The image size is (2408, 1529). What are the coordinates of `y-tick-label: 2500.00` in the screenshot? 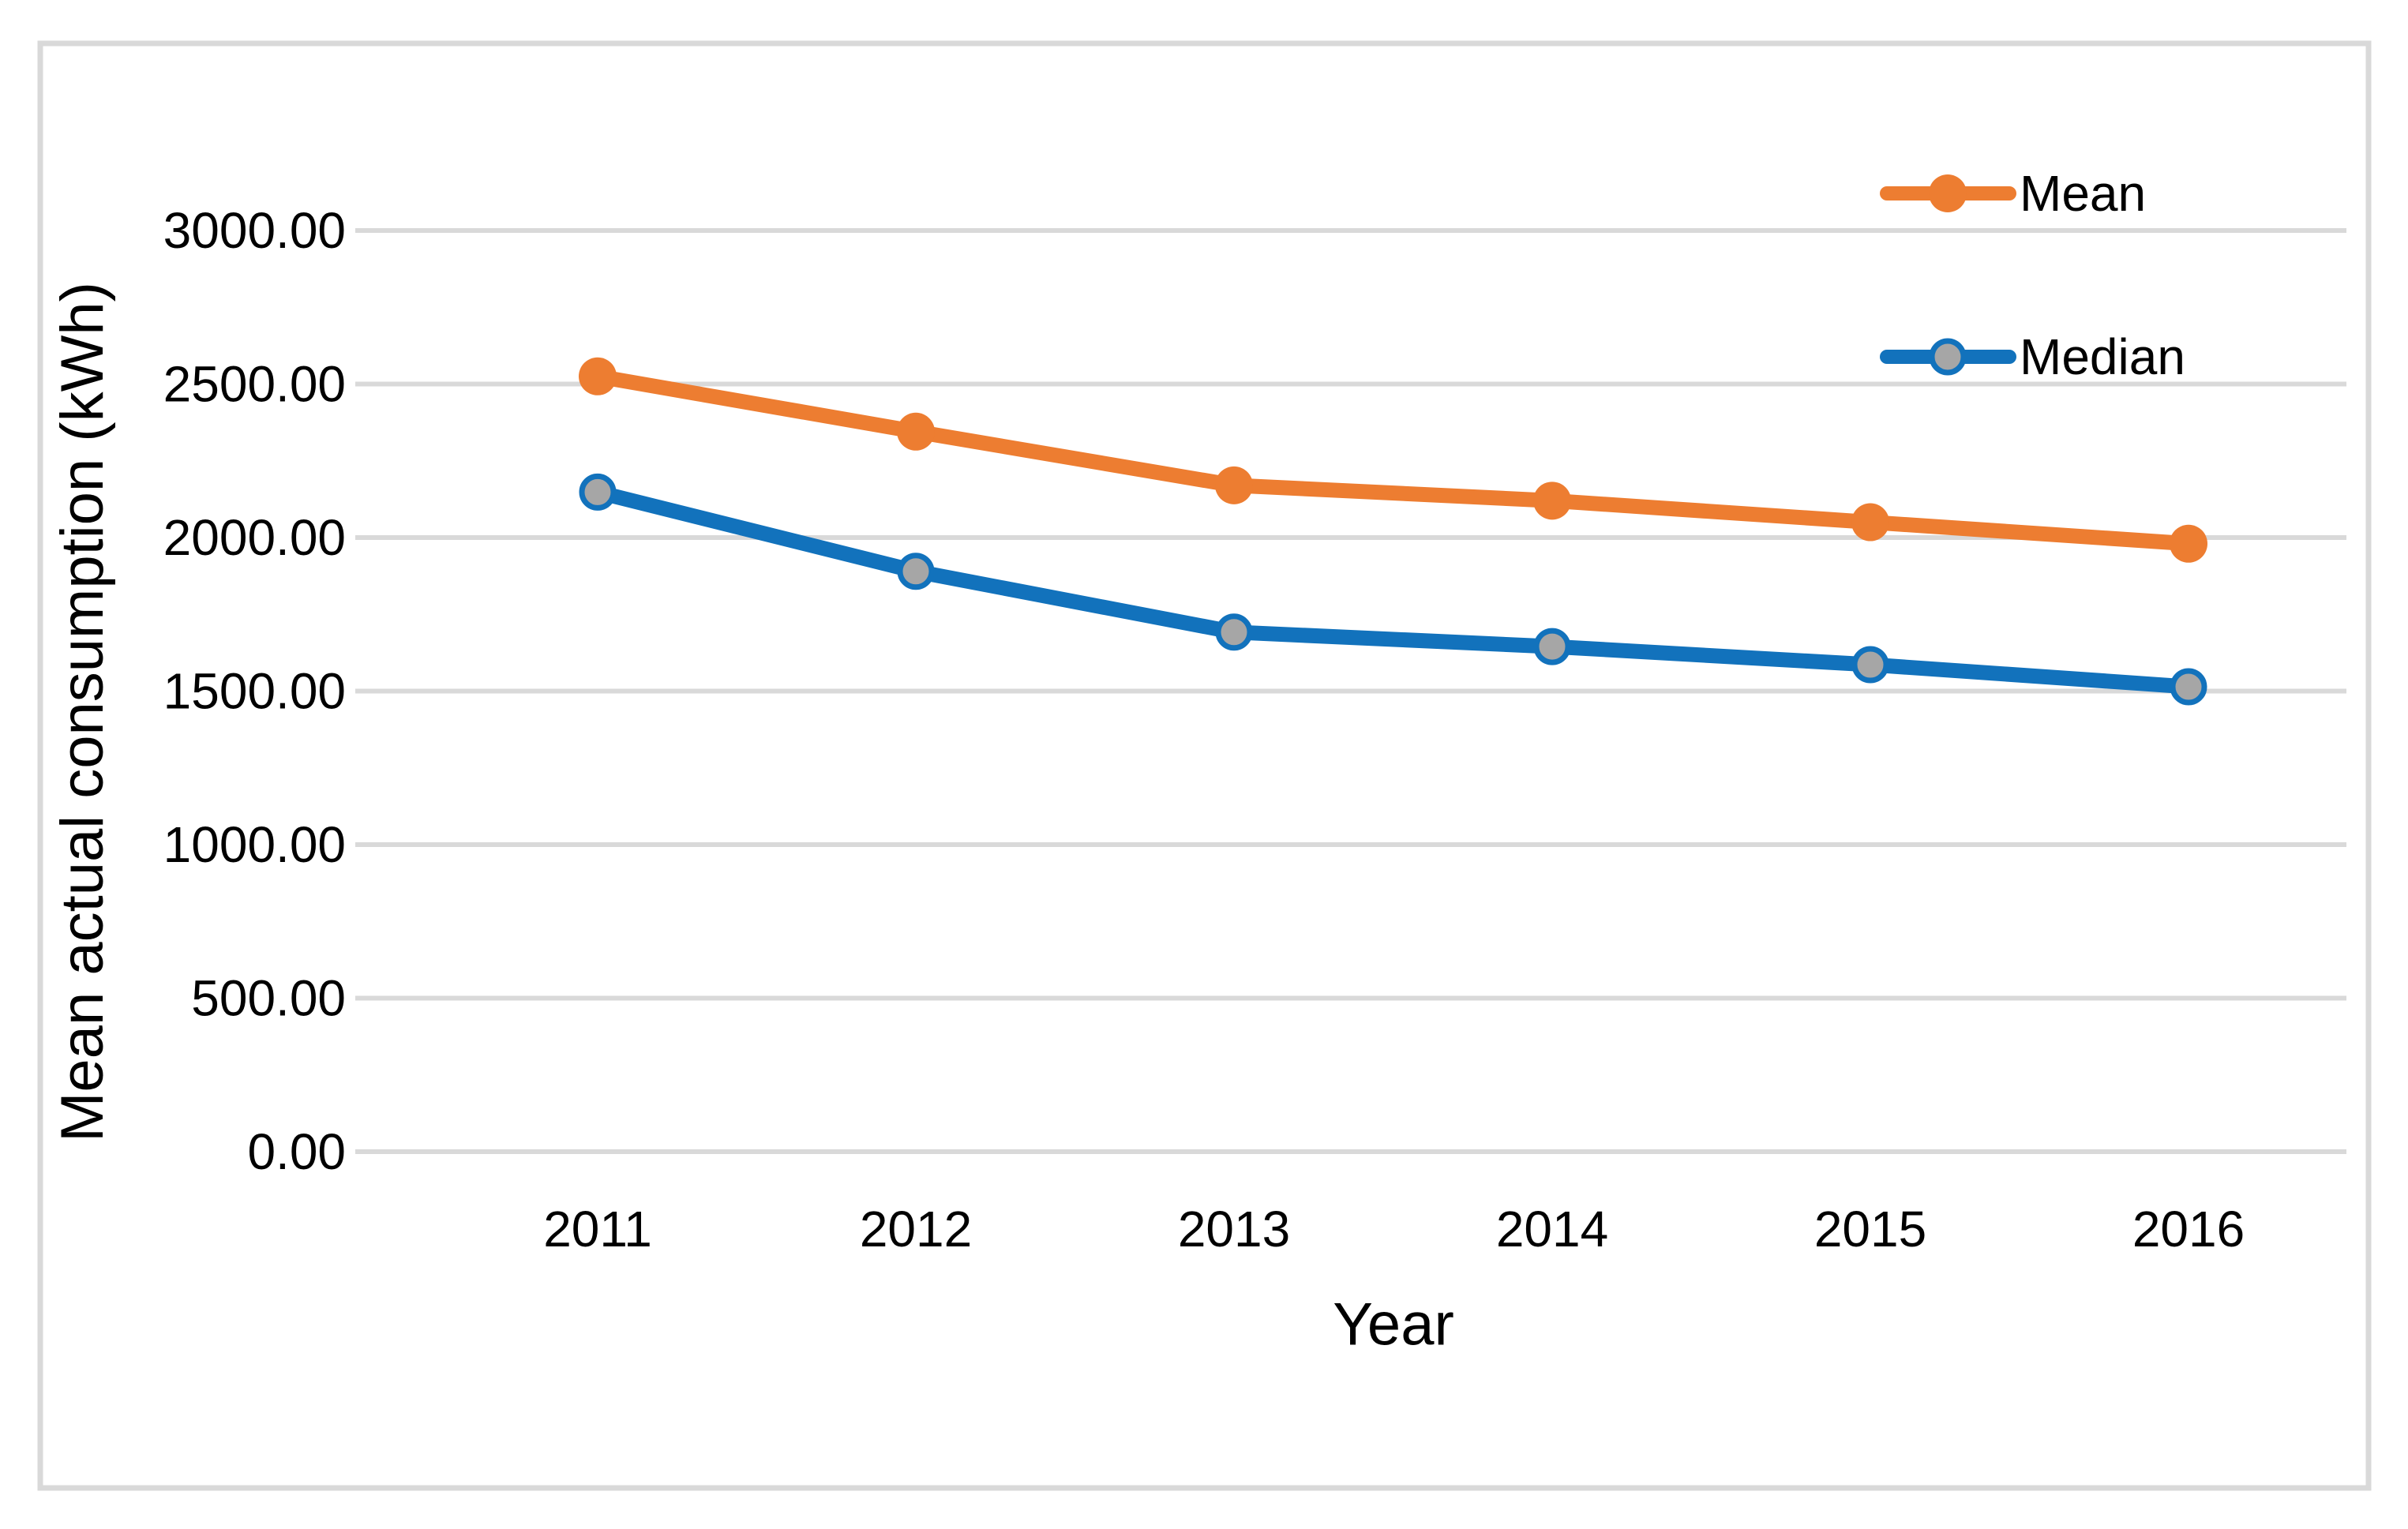 It's located at (254, 384).